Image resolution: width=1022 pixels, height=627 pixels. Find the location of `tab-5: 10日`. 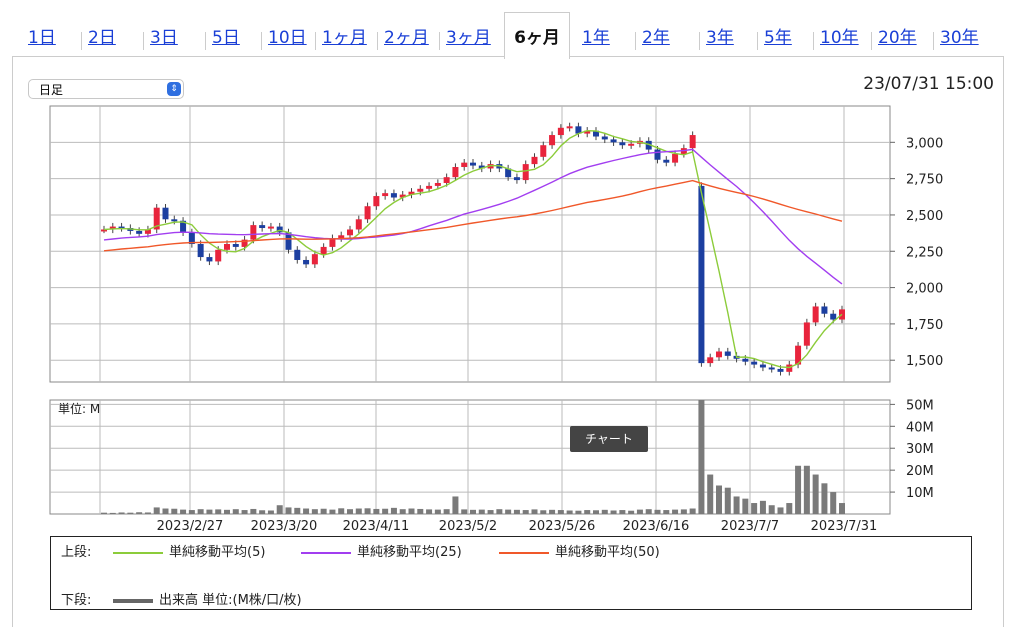

tab-5: 10日 is located at coordinates (287, 38).